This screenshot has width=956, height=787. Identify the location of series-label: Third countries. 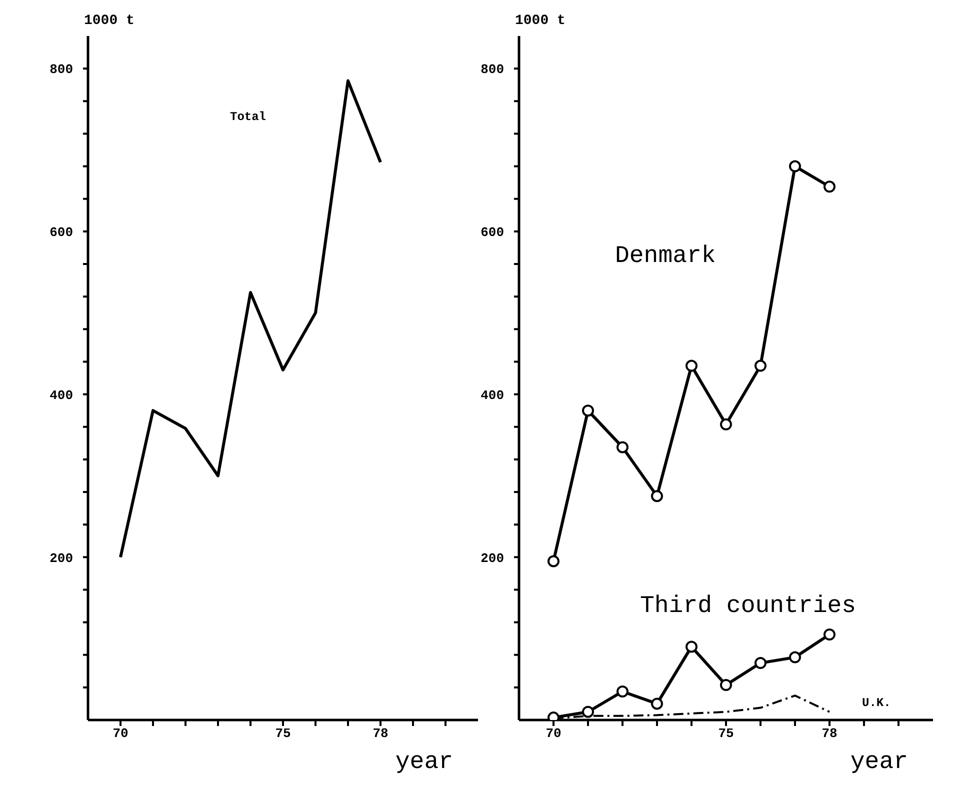
(748, 606).